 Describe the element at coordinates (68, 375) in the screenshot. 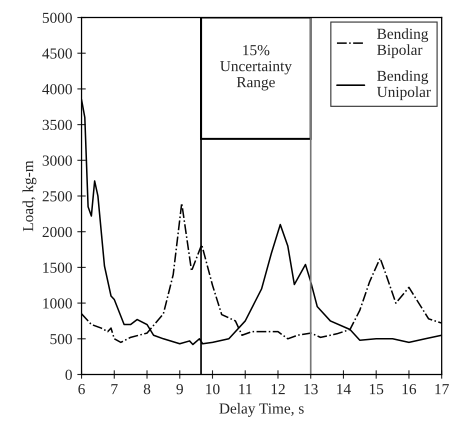

I see `y-tick-label: 0` at that location.